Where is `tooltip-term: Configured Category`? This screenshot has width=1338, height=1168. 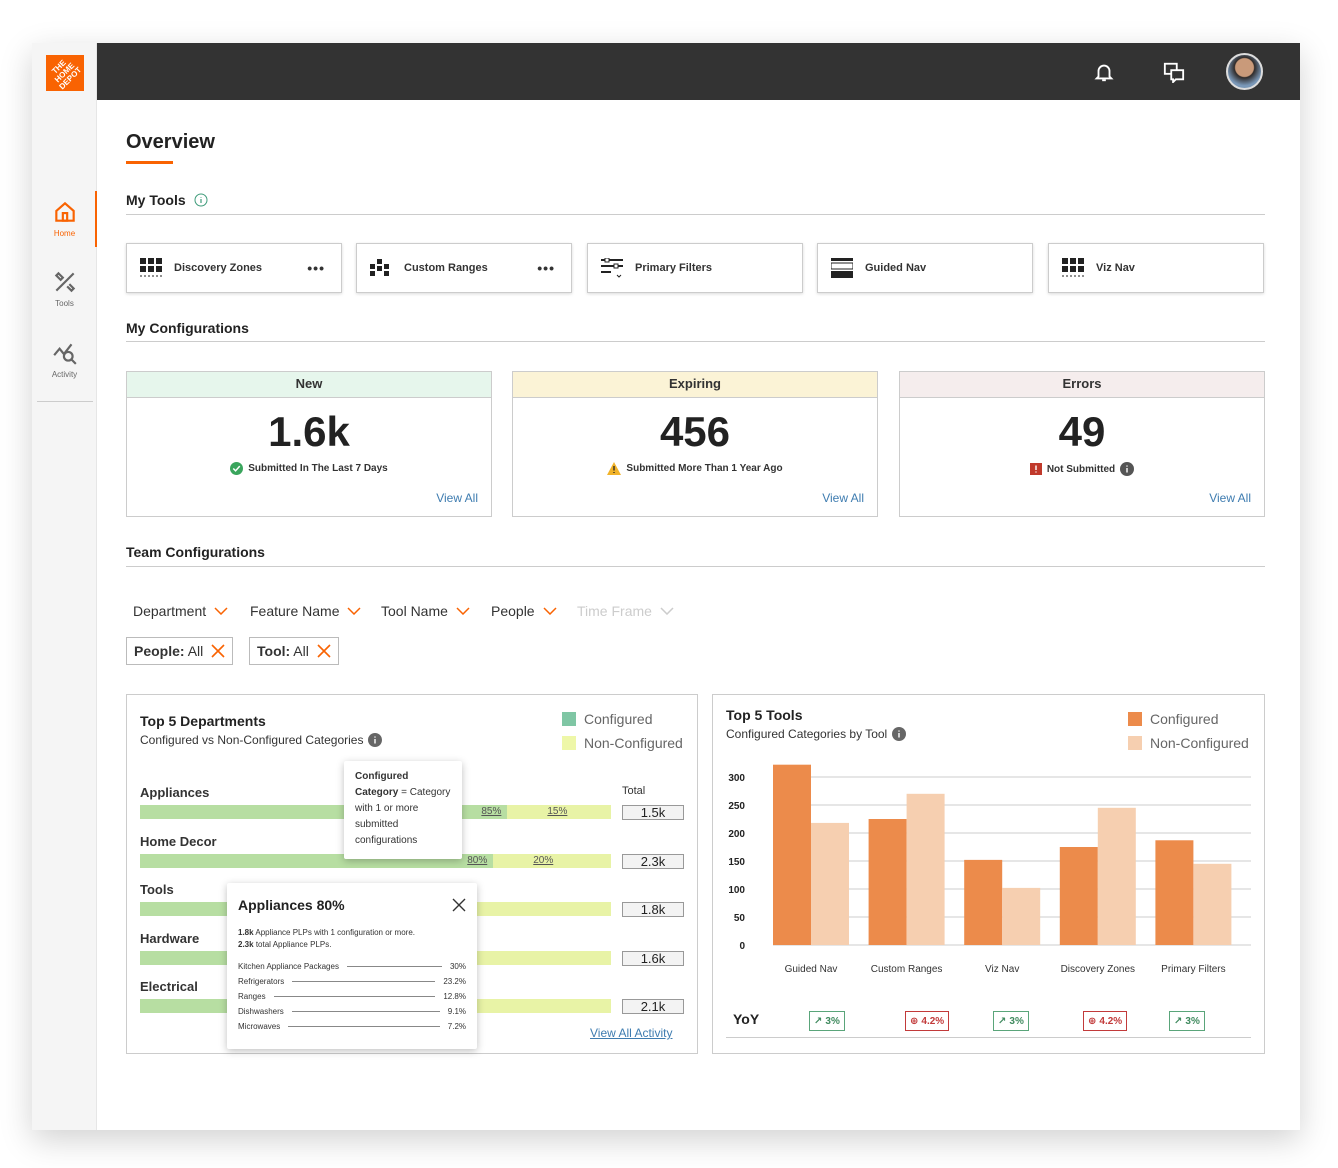 tooltip-term: Configured Category is located at coordinates (382, 784).